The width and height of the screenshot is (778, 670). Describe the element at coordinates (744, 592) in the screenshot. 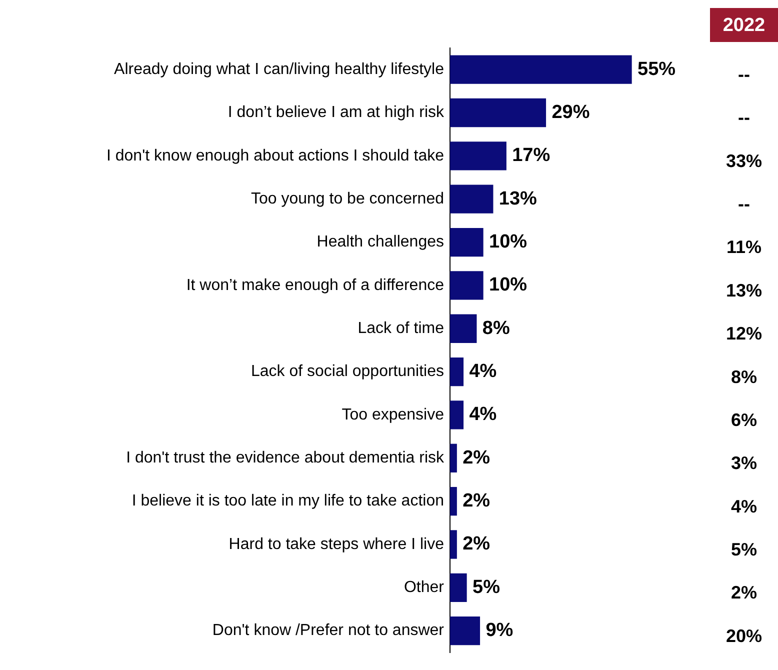

I see `text: 2%` at that location.